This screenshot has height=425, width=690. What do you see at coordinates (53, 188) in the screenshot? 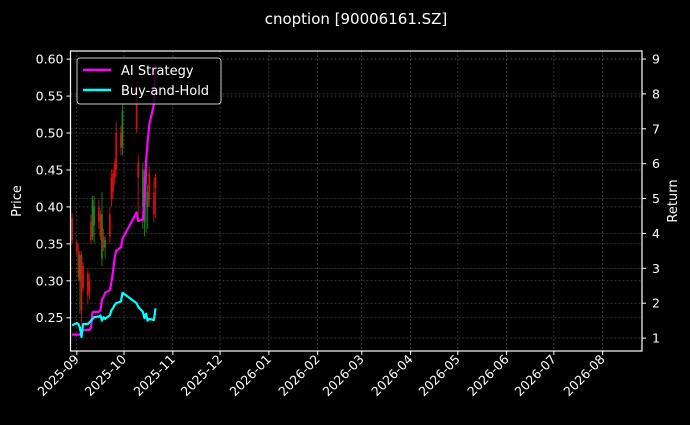
I see `y-axis-price: 0.25 0.30 0.35 0.40 0.45 0.50 0.55 0.60` at bounding box center [53, 188].